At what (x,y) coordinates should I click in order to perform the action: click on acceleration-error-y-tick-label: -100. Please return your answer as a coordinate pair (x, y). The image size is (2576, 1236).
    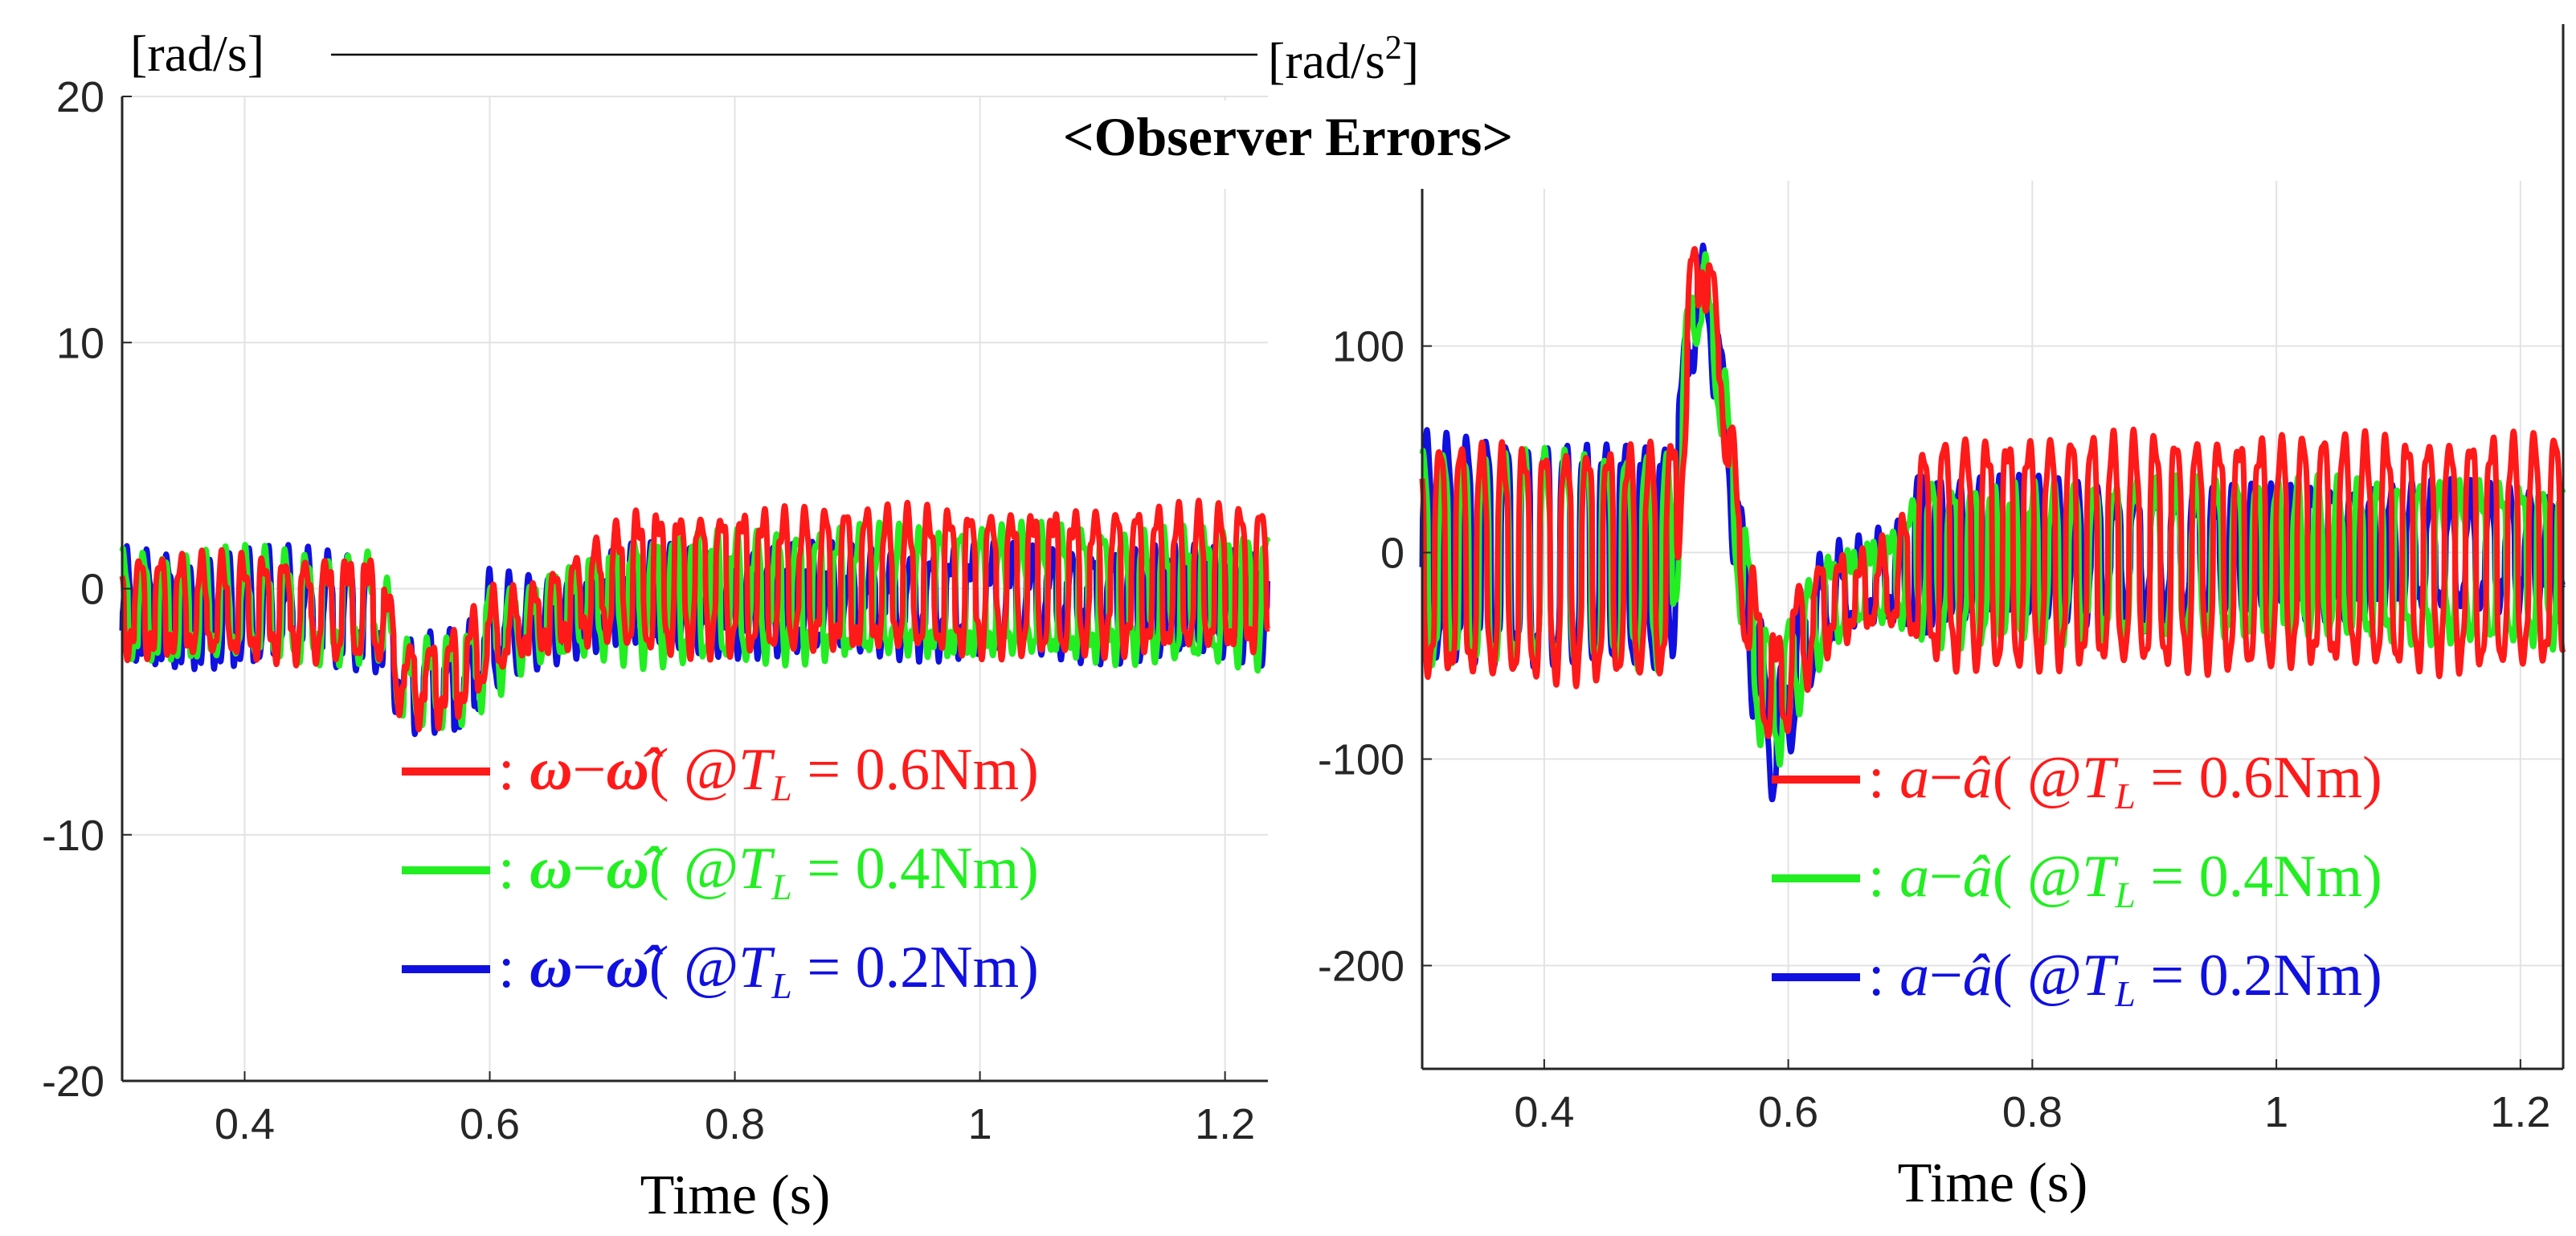
    Looking at the image, I should click on (1361, 760).